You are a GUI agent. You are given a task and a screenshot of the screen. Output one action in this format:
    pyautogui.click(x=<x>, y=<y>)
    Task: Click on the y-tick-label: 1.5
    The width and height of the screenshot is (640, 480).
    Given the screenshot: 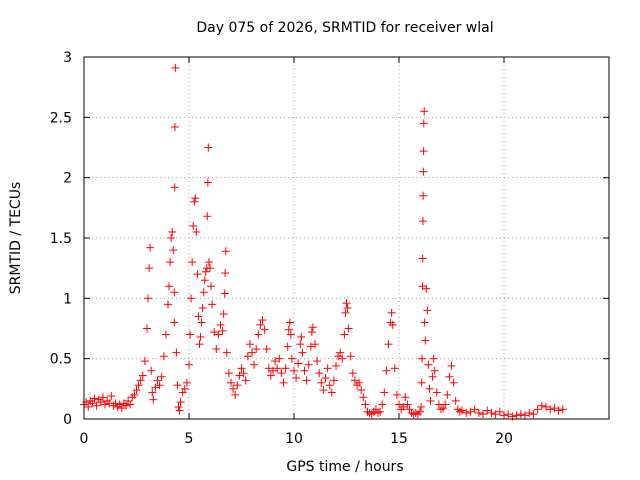 What is the action you would take?
    pyautogui.click(x=61, y=239)
    